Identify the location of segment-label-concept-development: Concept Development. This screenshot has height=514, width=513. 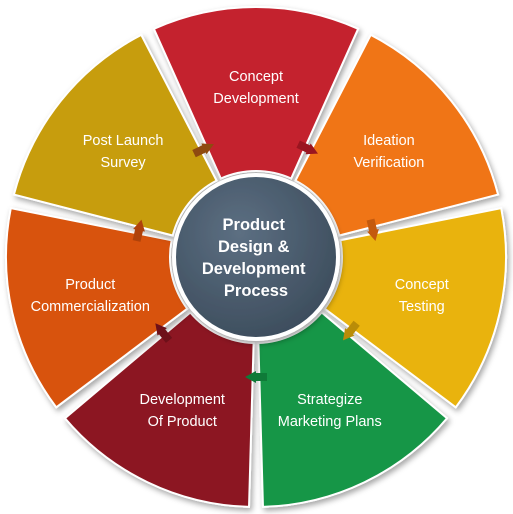
(255, 88).